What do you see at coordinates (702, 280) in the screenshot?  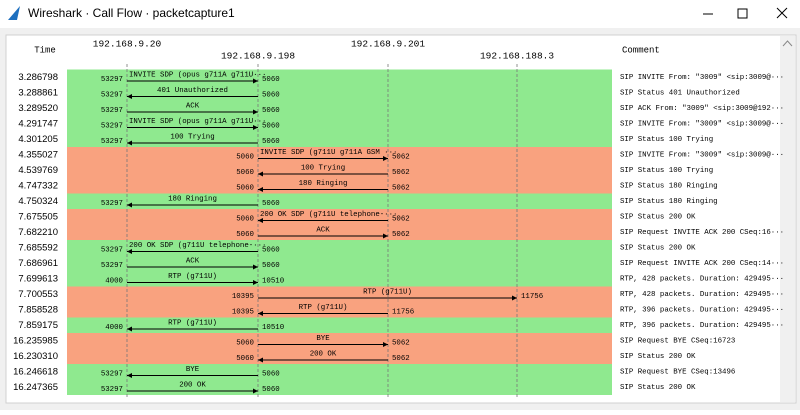 I see `row-comment: RTP, 428 packets. Duration: 429495···` at bounding box center [702, 280].